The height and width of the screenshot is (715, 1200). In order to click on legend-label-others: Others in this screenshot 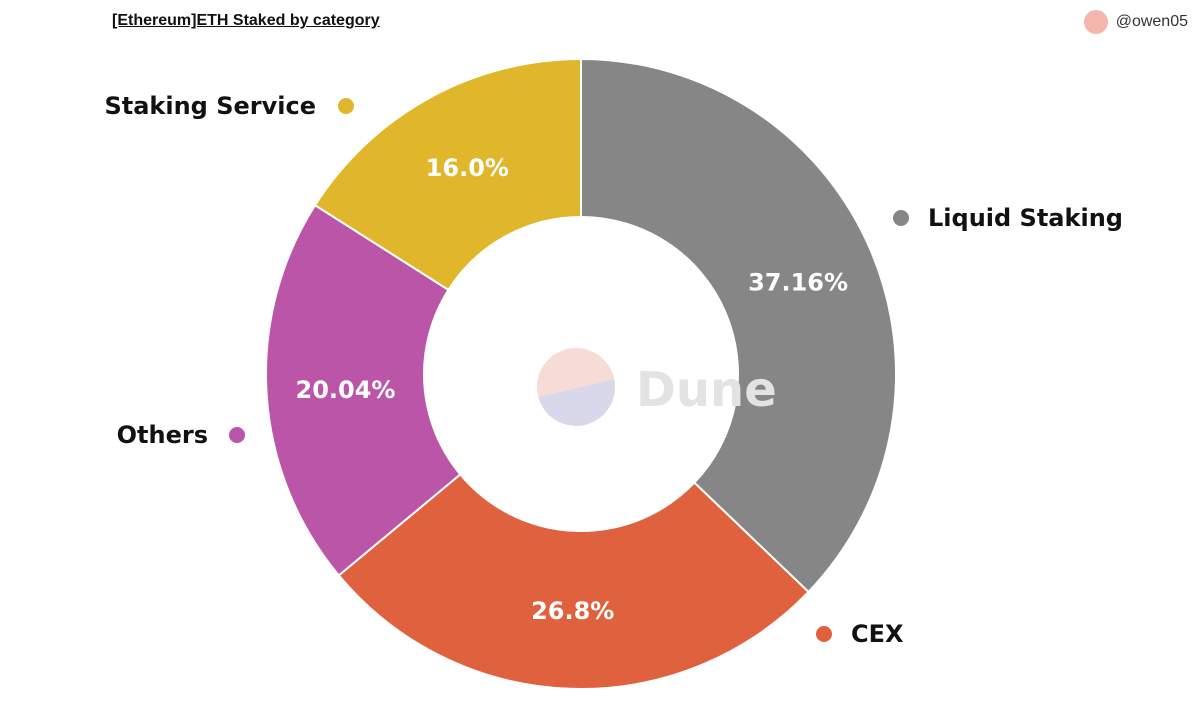, I will do `click(162, 435)`.